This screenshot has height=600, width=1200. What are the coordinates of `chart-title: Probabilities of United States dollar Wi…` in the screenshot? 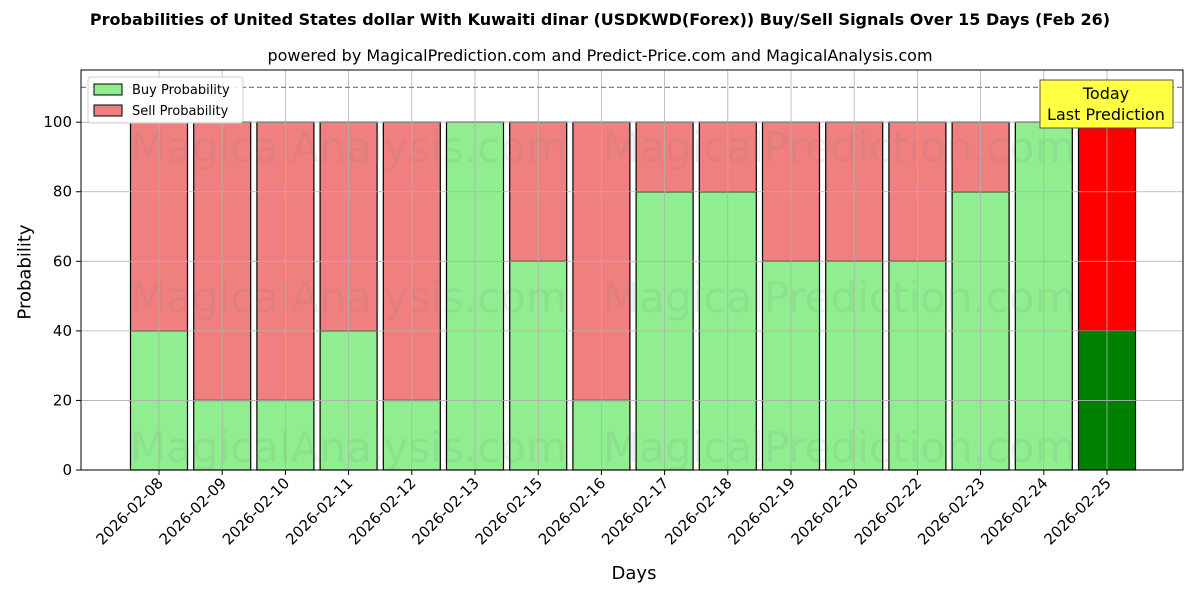 It's located at (600, 19).